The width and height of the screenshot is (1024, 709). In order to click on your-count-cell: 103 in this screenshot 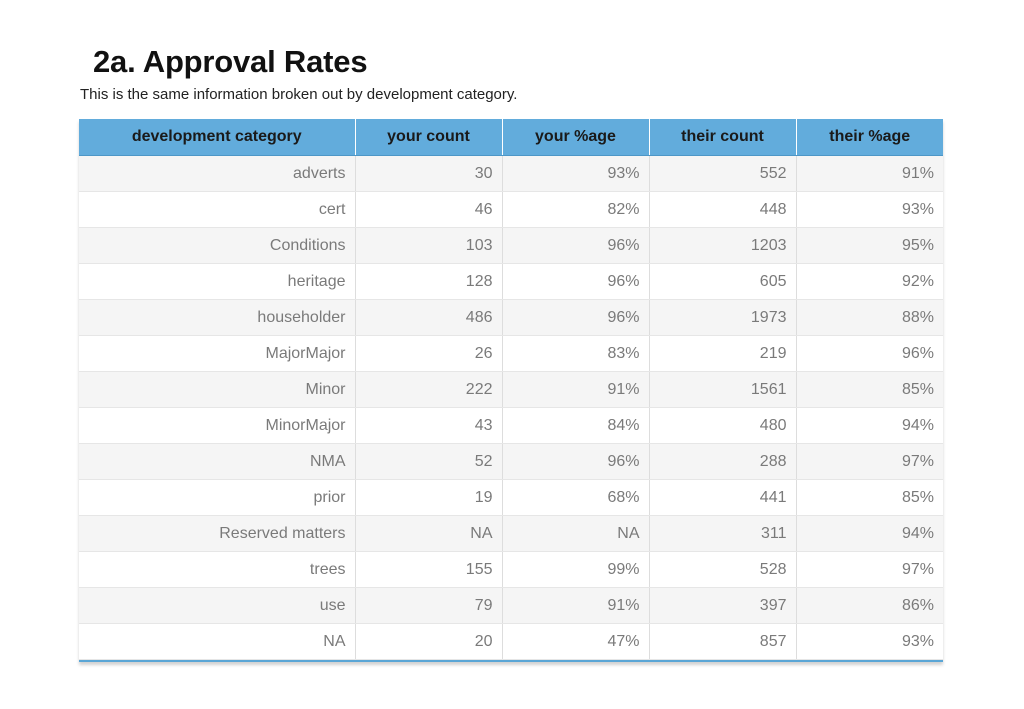, I will do `click(429, 245)`.